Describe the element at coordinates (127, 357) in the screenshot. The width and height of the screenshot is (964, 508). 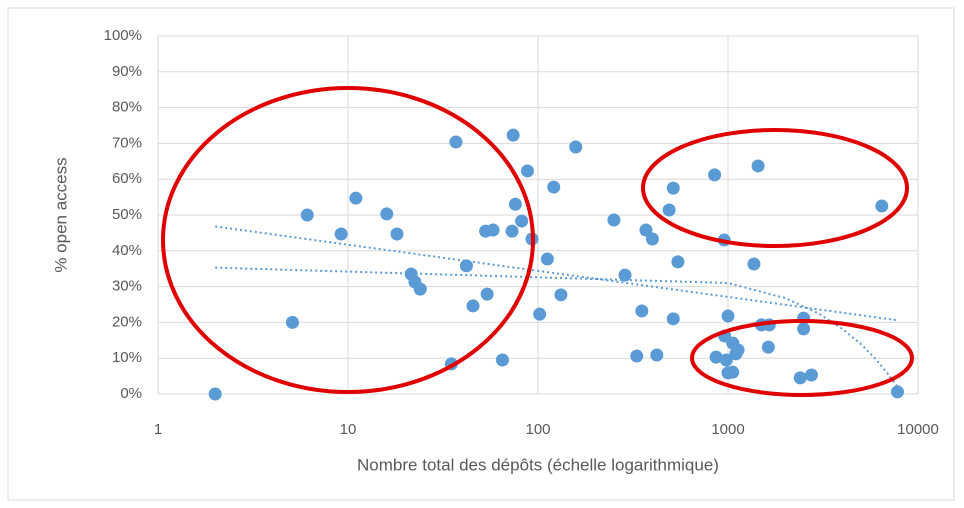
I see `y-tick-label: 10%` at that location.